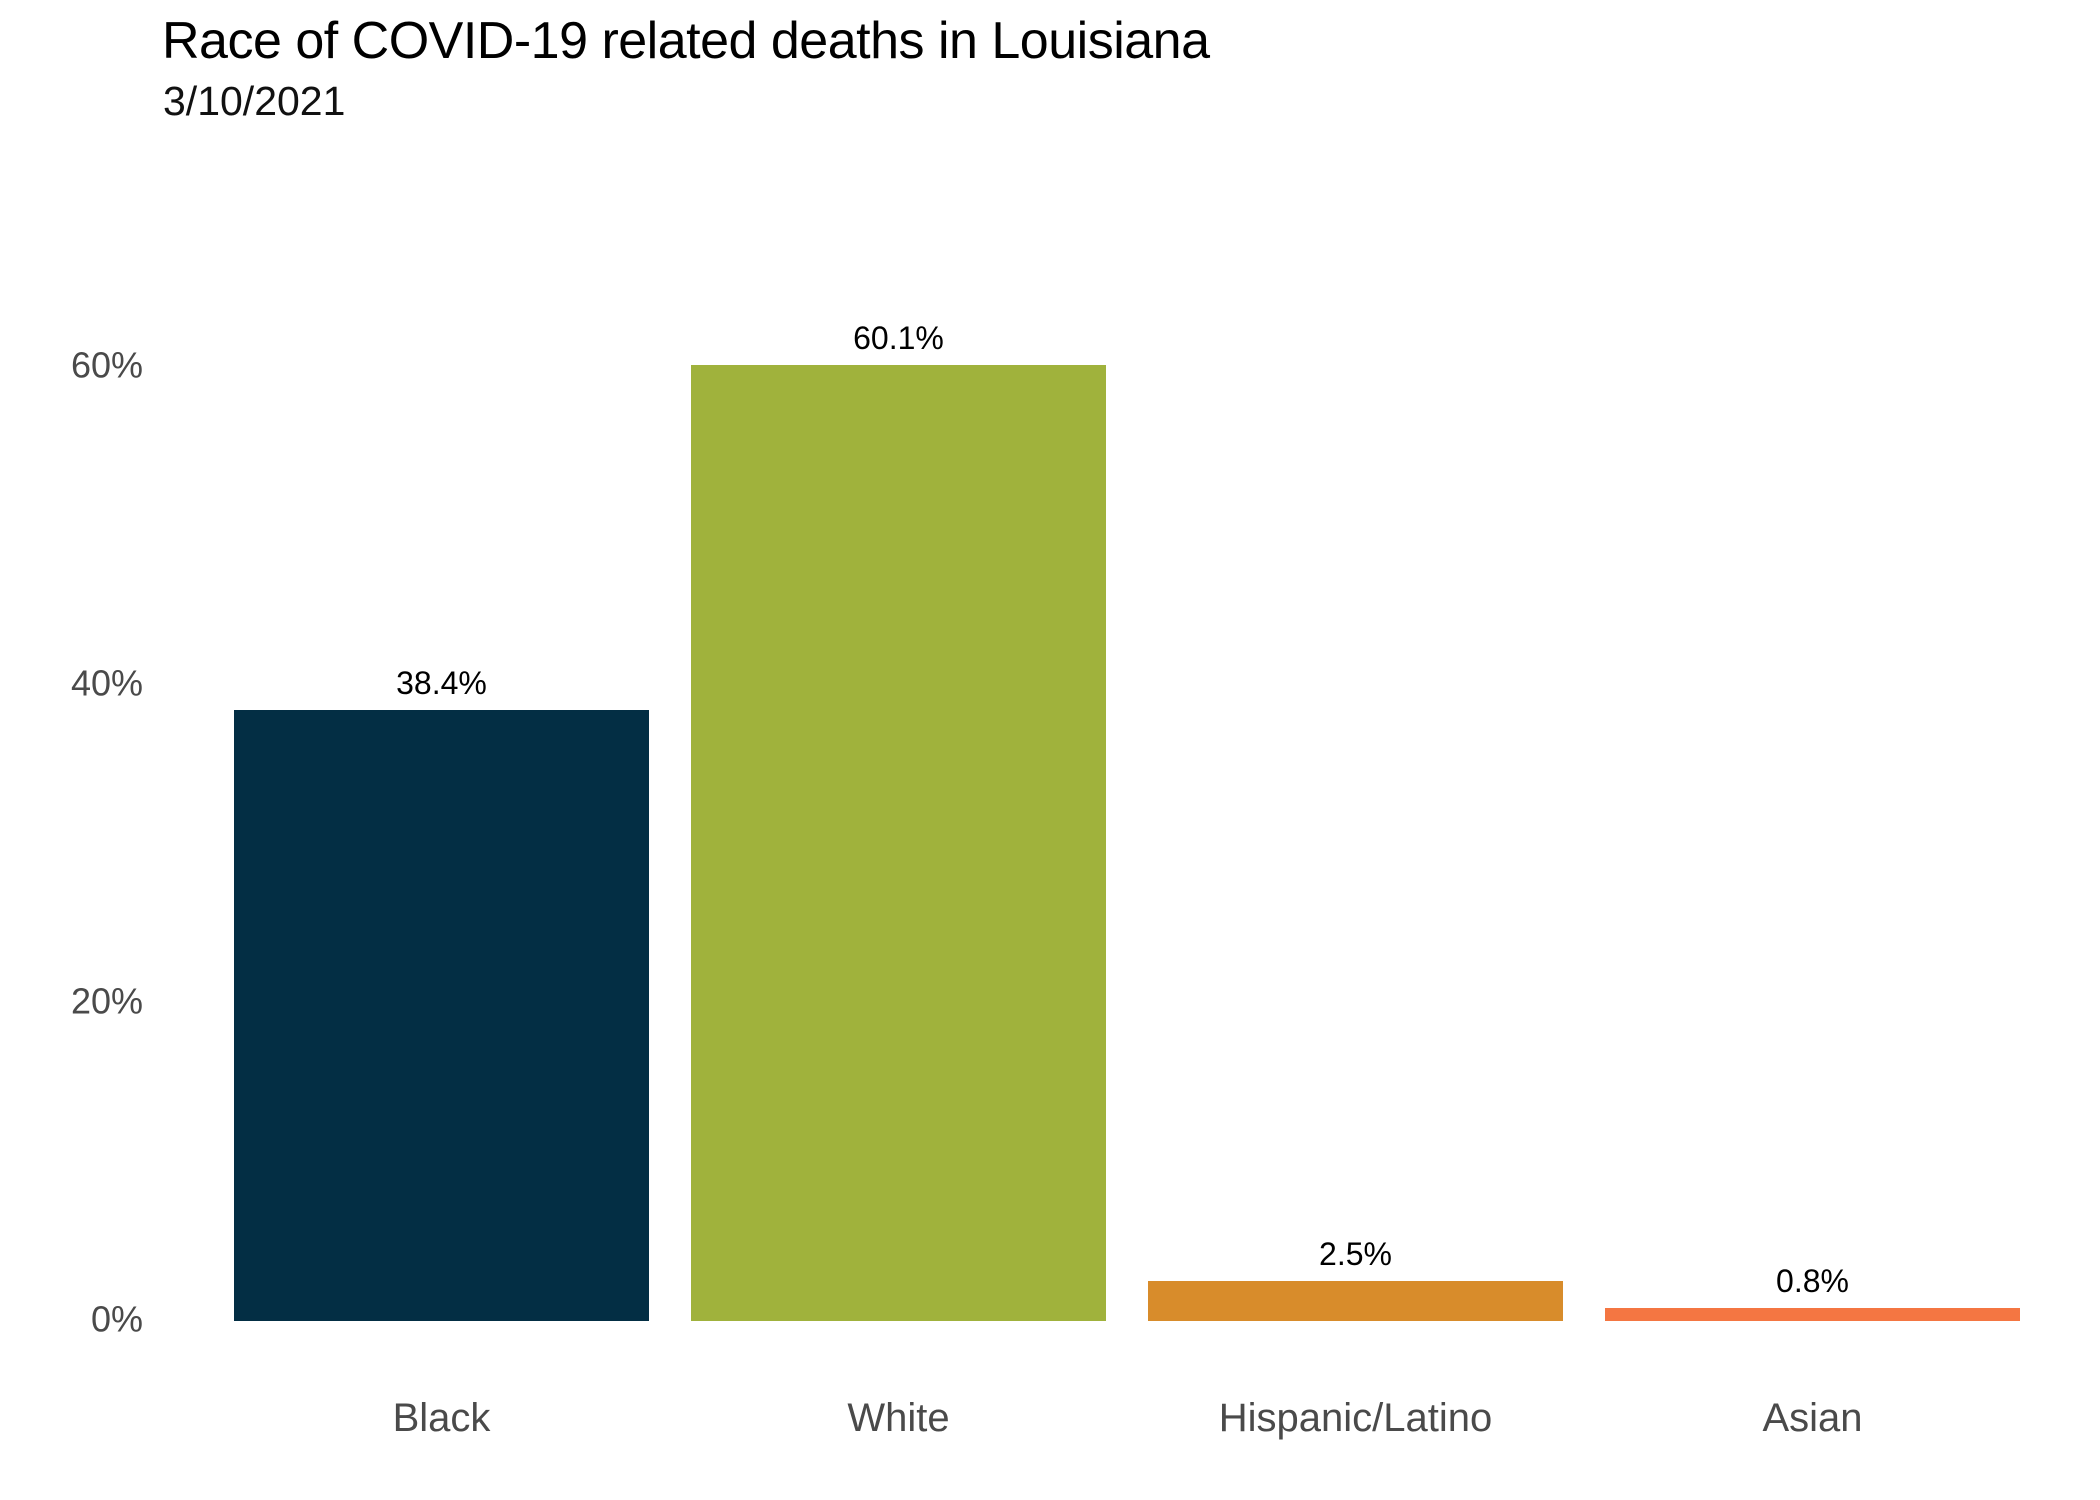 The height and width of the screenshot is (1500, 2100). I want to click on chart-subtitle: 3/10/2021, so click(254, 101).